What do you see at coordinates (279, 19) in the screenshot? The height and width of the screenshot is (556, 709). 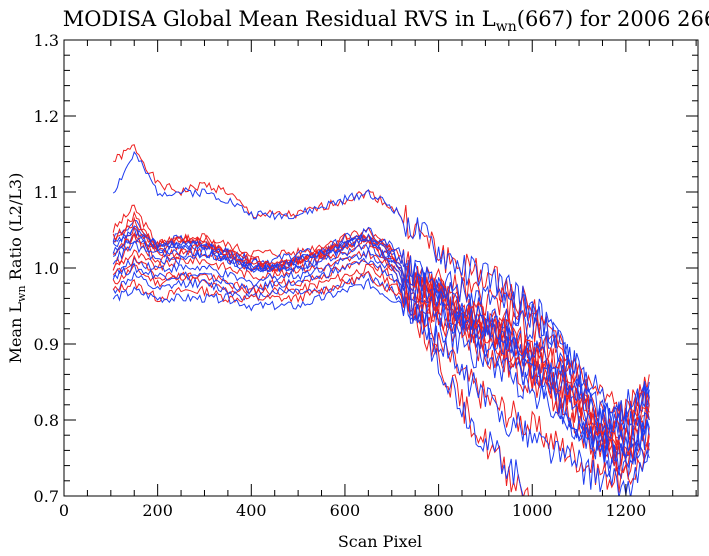 I see `chart-title-main: MODISA Global Mean Residual RVS in L` at bounding box center [279, 19].